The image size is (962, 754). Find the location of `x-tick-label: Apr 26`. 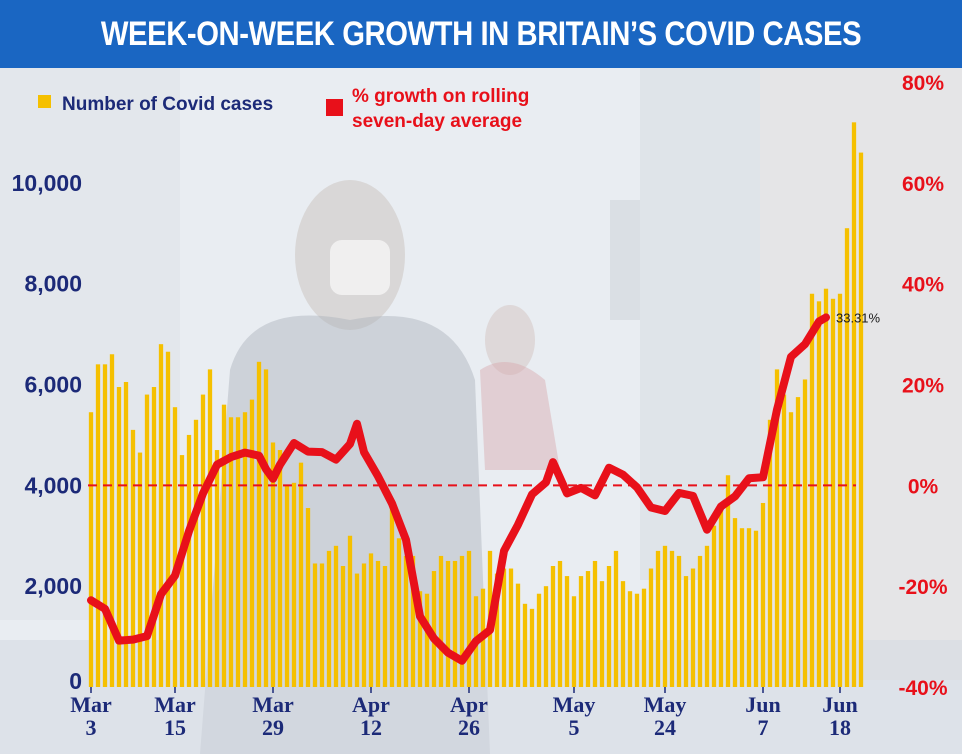

x-tick-label: Apr 26 is located at coordinates (469, 716).